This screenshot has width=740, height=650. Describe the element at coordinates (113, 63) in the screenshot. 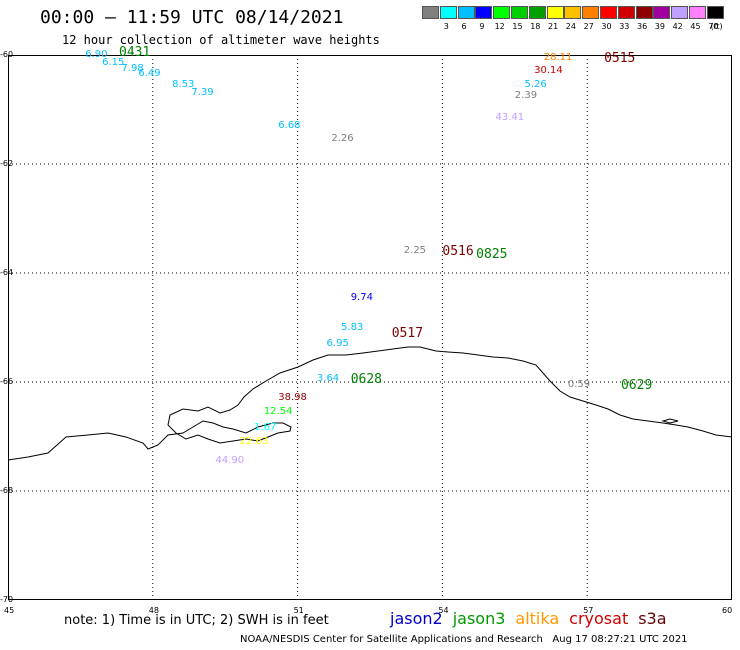

I see `wave-height-value: 6.15` at that location.